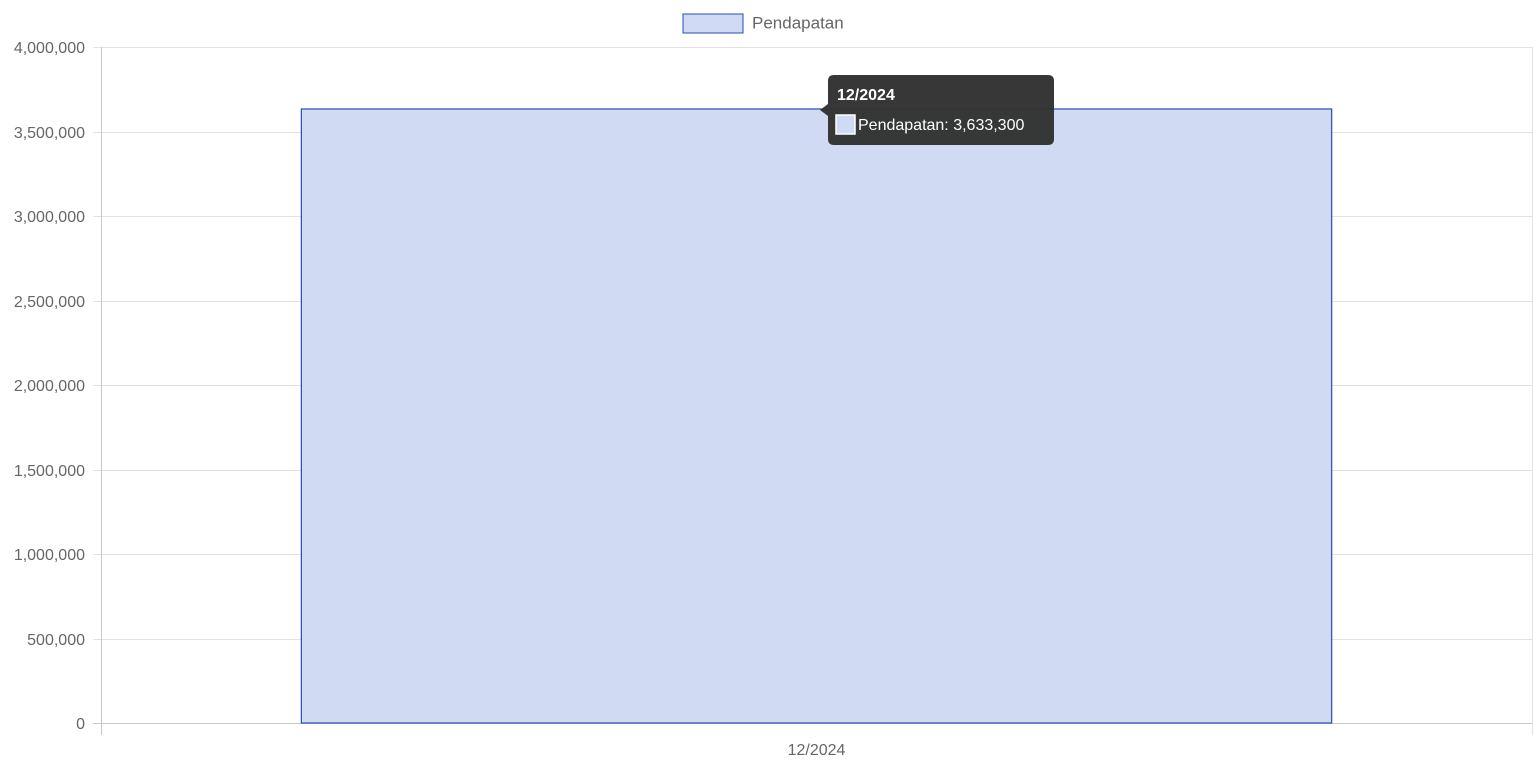  I want to click on legend-swatch, so click(713, 23).